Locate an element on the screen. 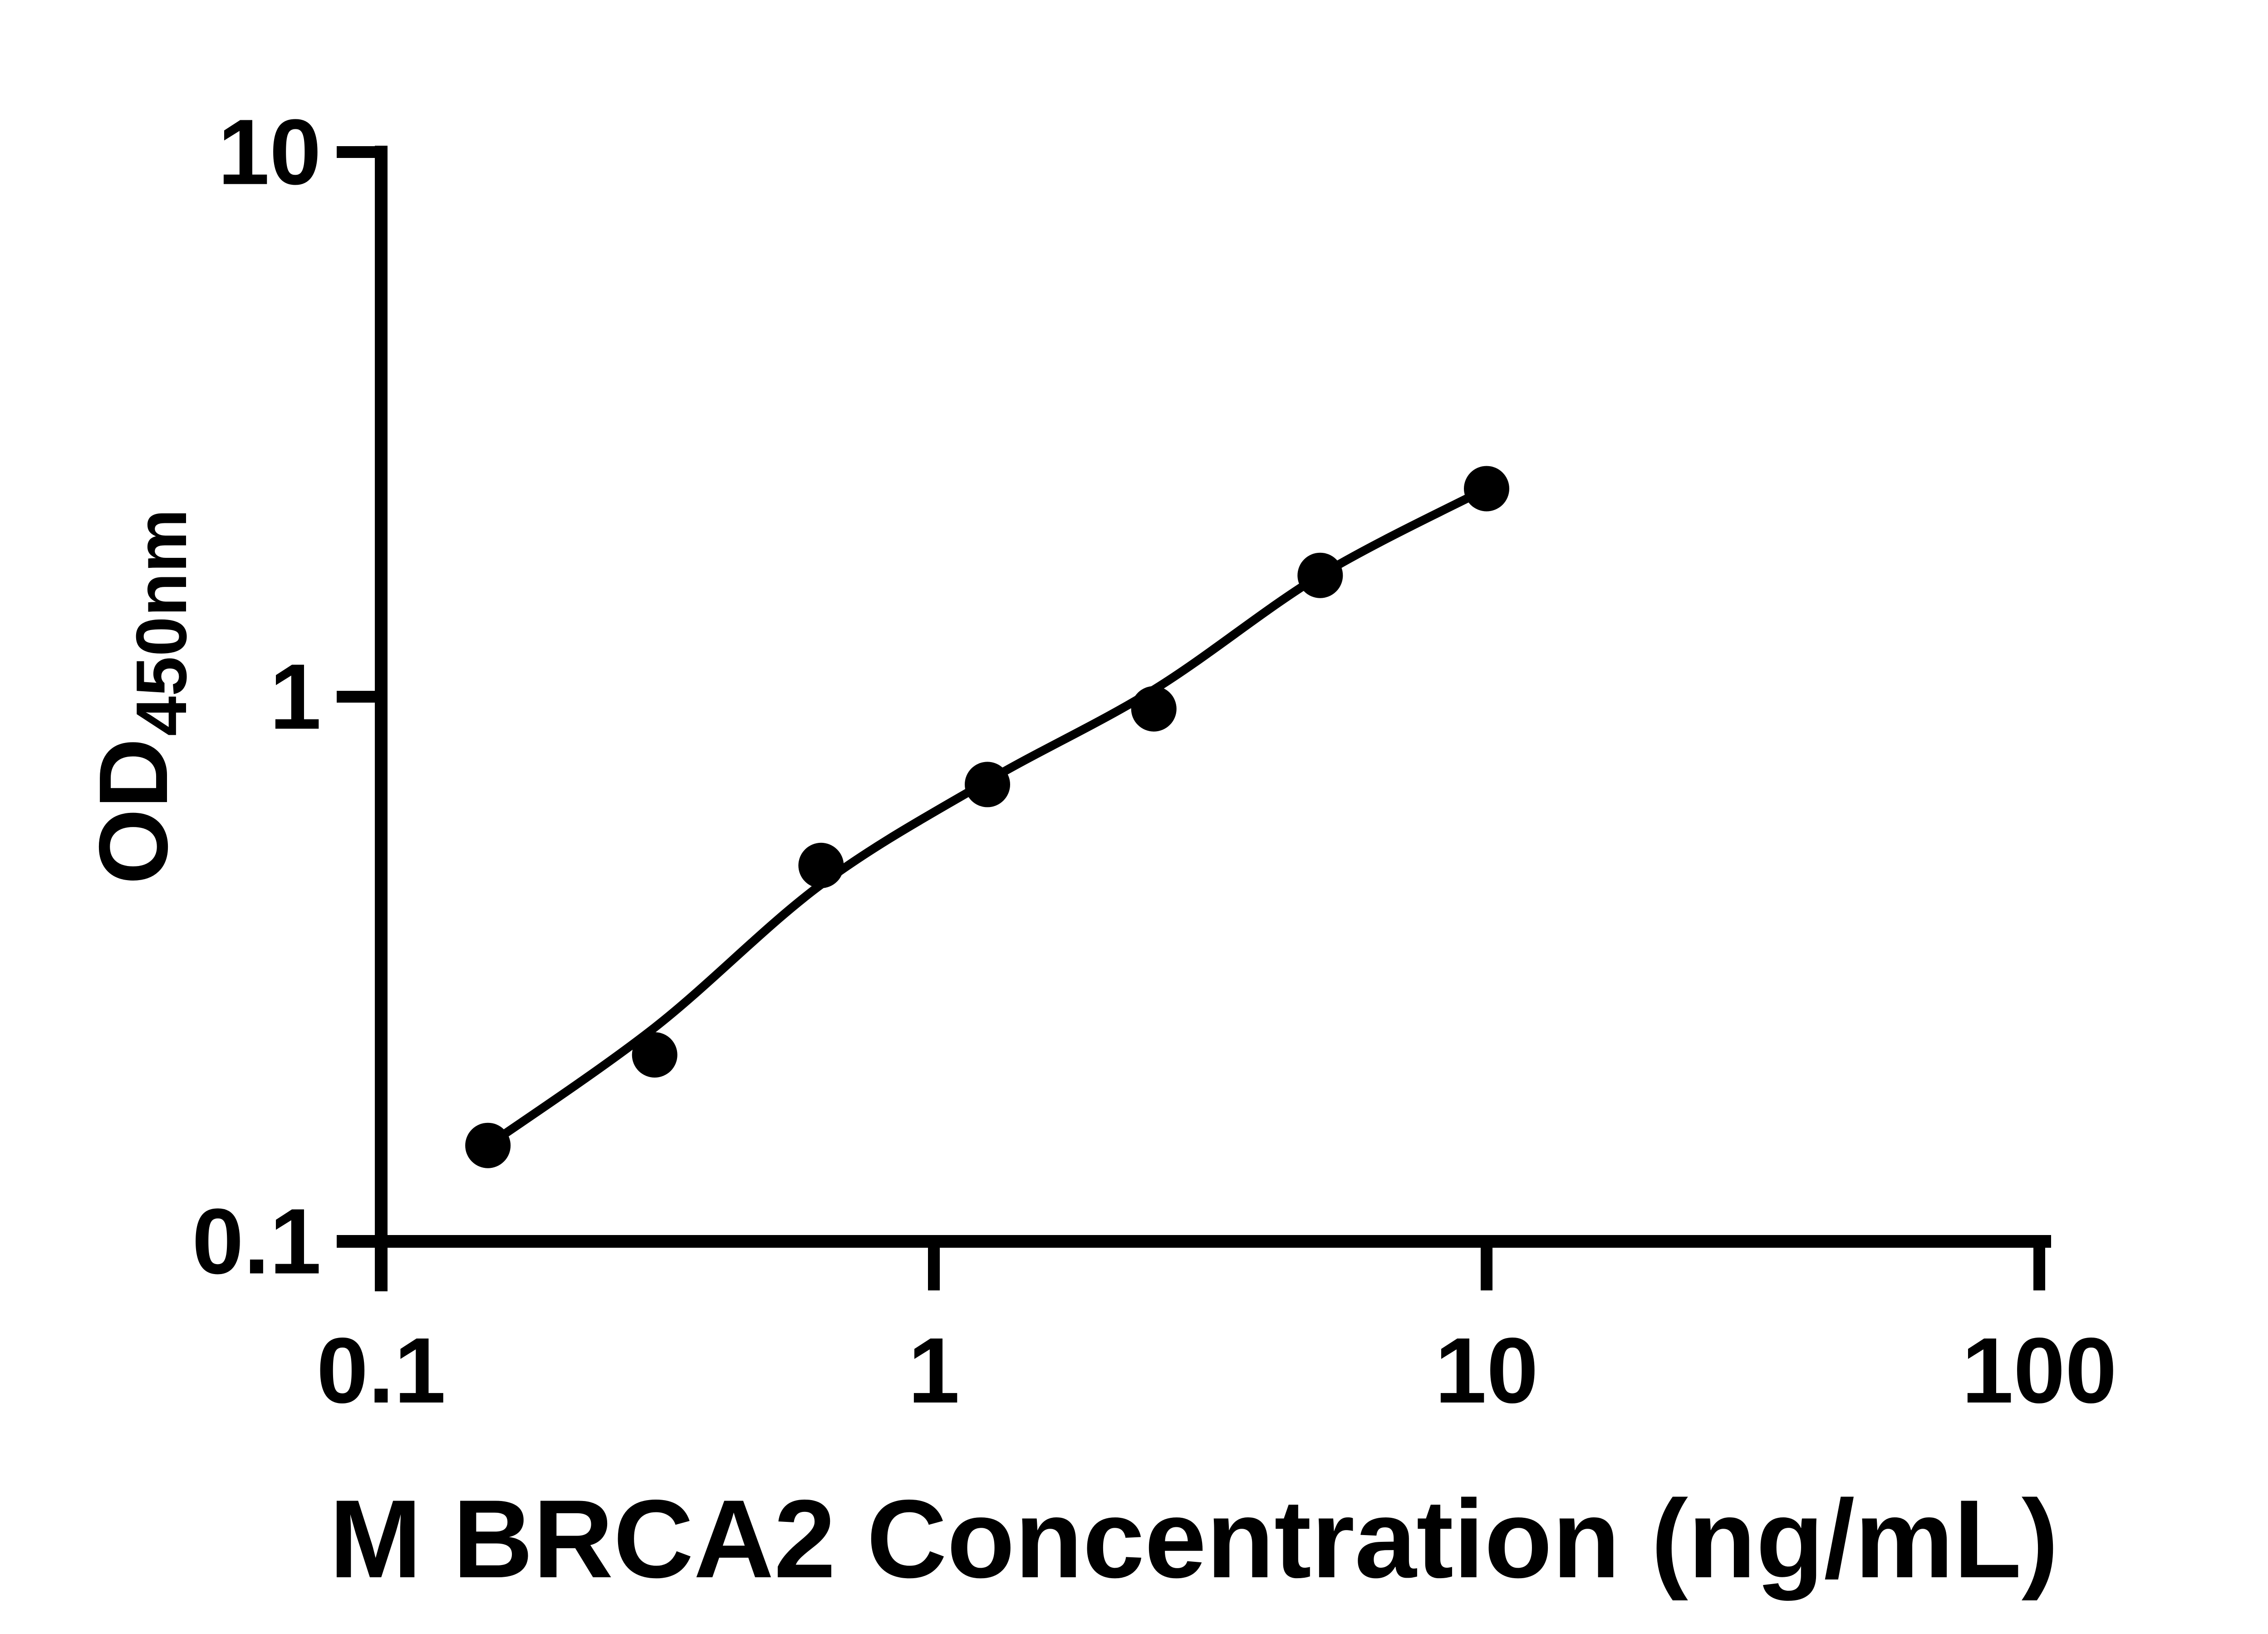  x-axis-title: M BRCA2 Concentration (ng/mL) is located at coordinates (1194, 1539).